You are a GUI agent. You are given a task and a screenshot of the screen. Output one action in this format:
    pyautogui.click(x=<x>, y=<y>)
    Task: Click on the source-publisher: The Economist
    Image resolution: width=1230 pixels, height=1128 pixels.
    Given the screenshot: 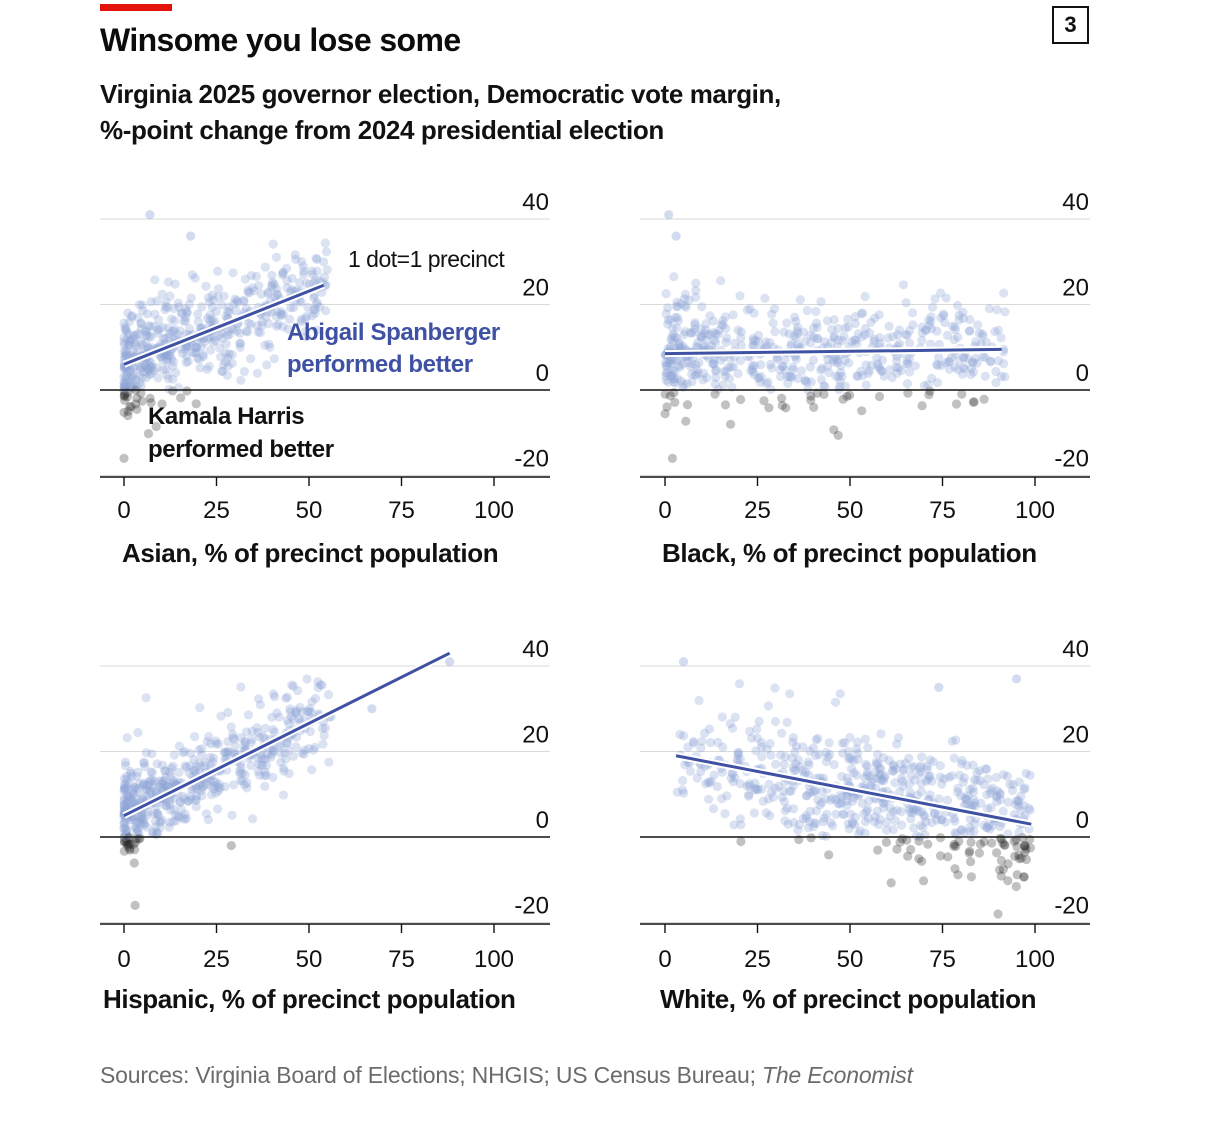 What is the action you would take?
    pyautogui.click(x=837, y=1075)
    